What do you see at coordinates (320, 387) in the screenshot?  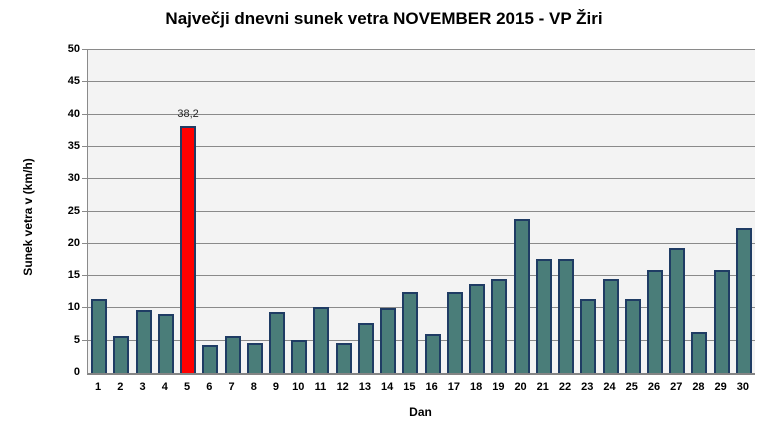 I see `x-tick-label-11: 11` at bounding box center [320, 387].